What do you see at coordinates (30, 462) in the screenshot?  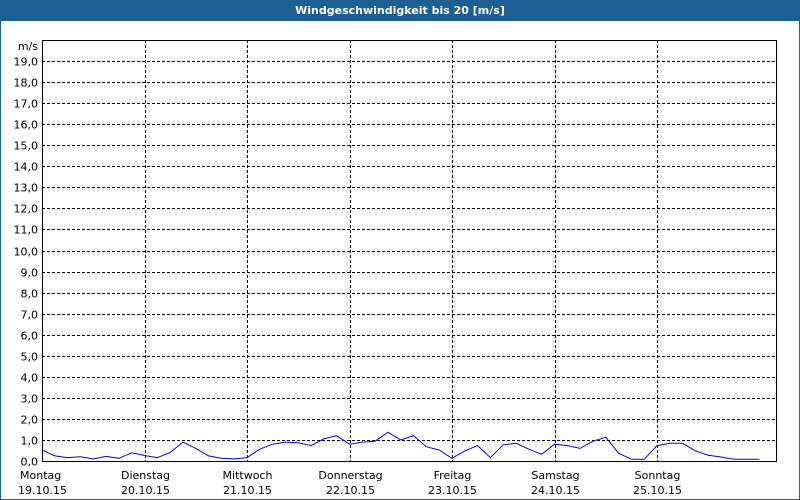 I see `y-tick-label: 0,0` at bounding box center [30, 462].